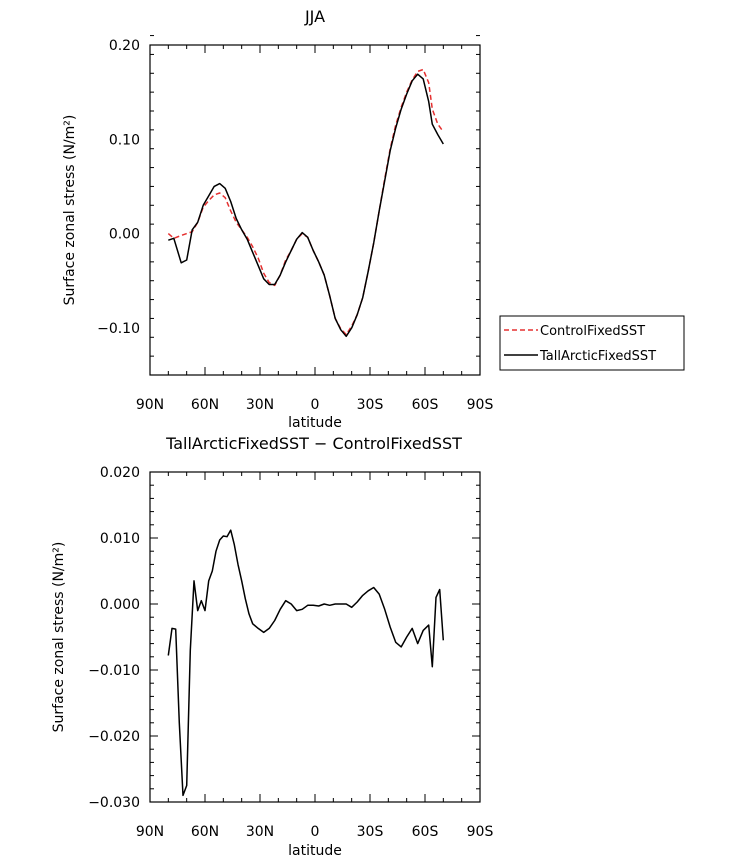  What do you see at coordinates (315, 851) in the screenshot?
I see `bottom-x-axis-label: latitude` at bounding box center [315, 851].